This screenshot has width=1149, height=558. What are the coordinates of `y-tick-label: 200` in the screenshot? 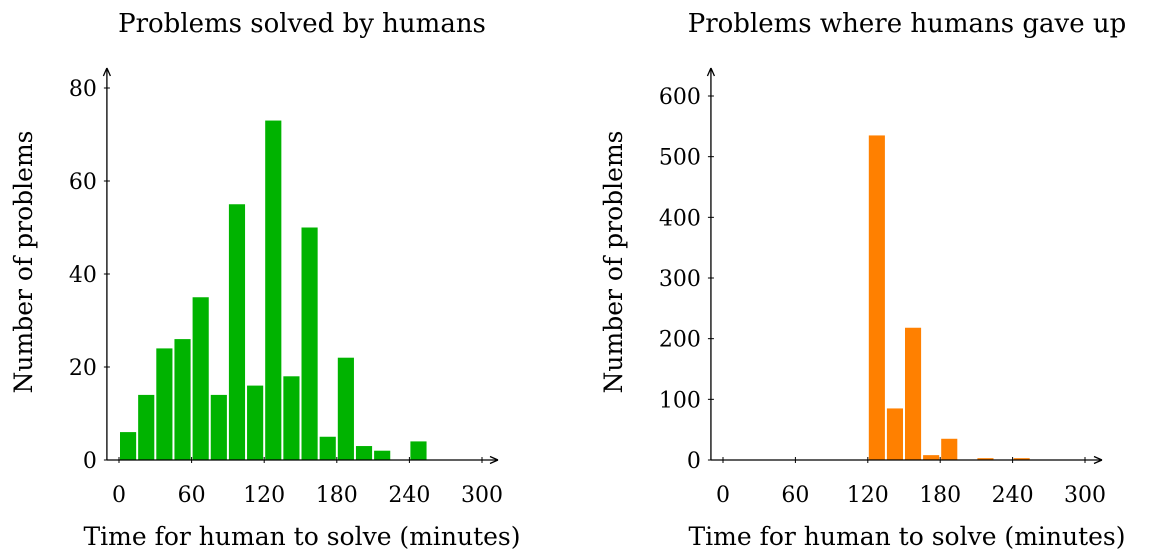 It's located at (680, 340).